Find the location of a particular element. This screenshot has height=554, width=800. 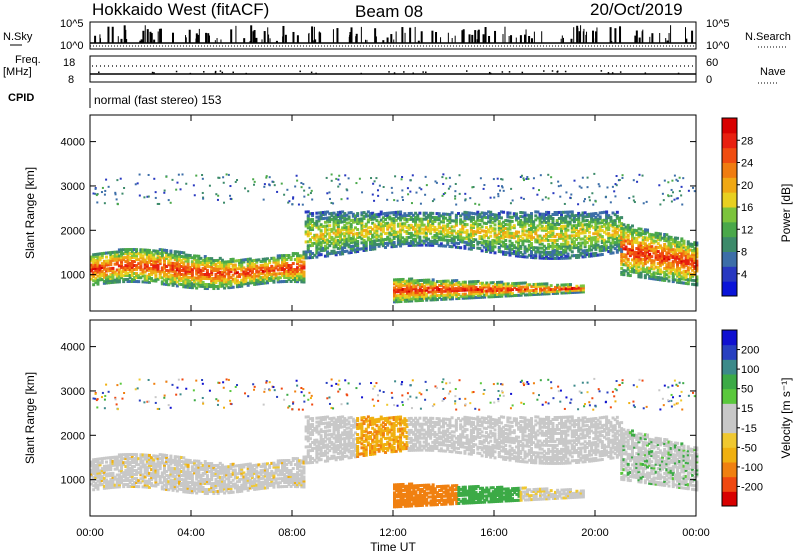

freq-dot is located at coordinates (678, 73).